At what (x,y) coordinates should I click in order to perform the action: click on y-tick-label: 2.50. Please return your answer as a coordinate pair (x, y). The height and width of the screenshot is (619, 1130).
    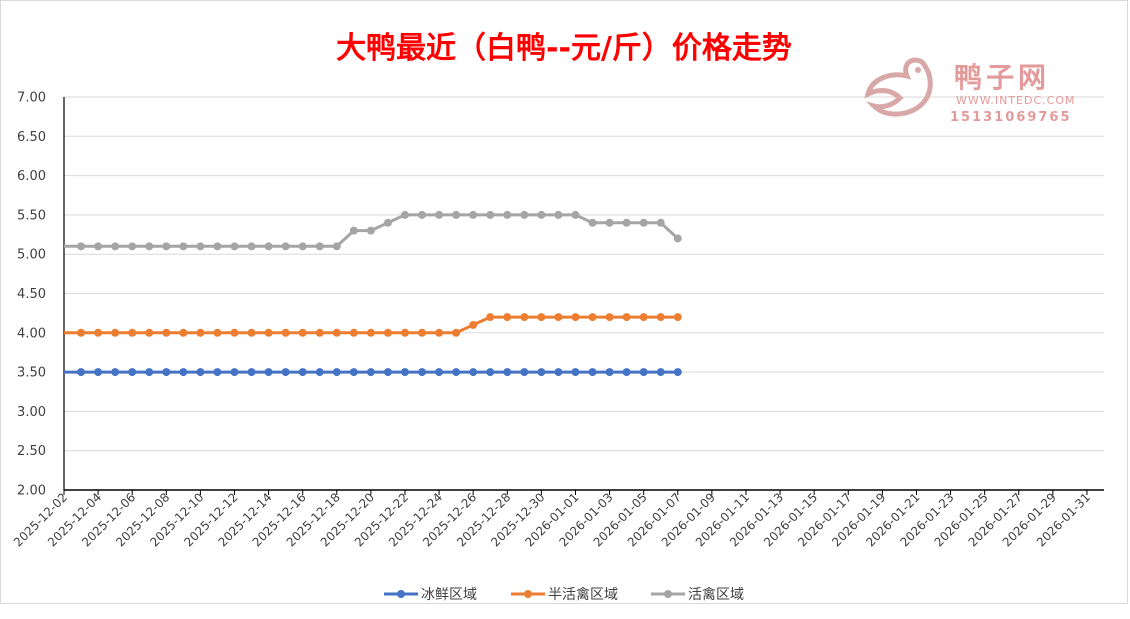
    Looking at the image, I should click on (31, 451).